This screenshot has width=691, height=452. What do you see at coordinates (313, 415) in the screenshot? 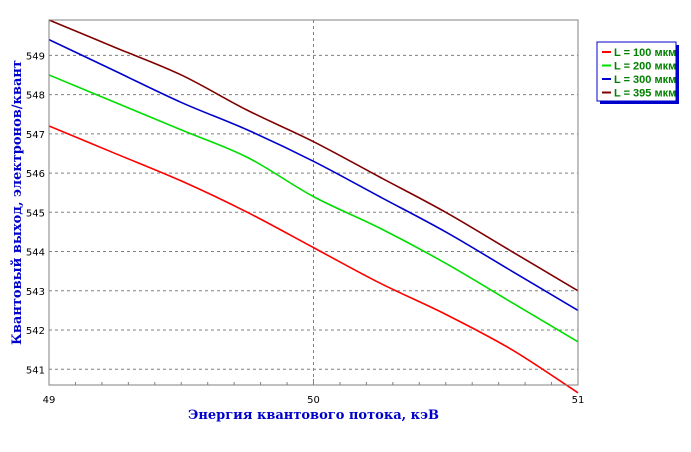
I see `x-axis-title: Энергия квантового потока, кэВ` at bounding box center [313, 415].